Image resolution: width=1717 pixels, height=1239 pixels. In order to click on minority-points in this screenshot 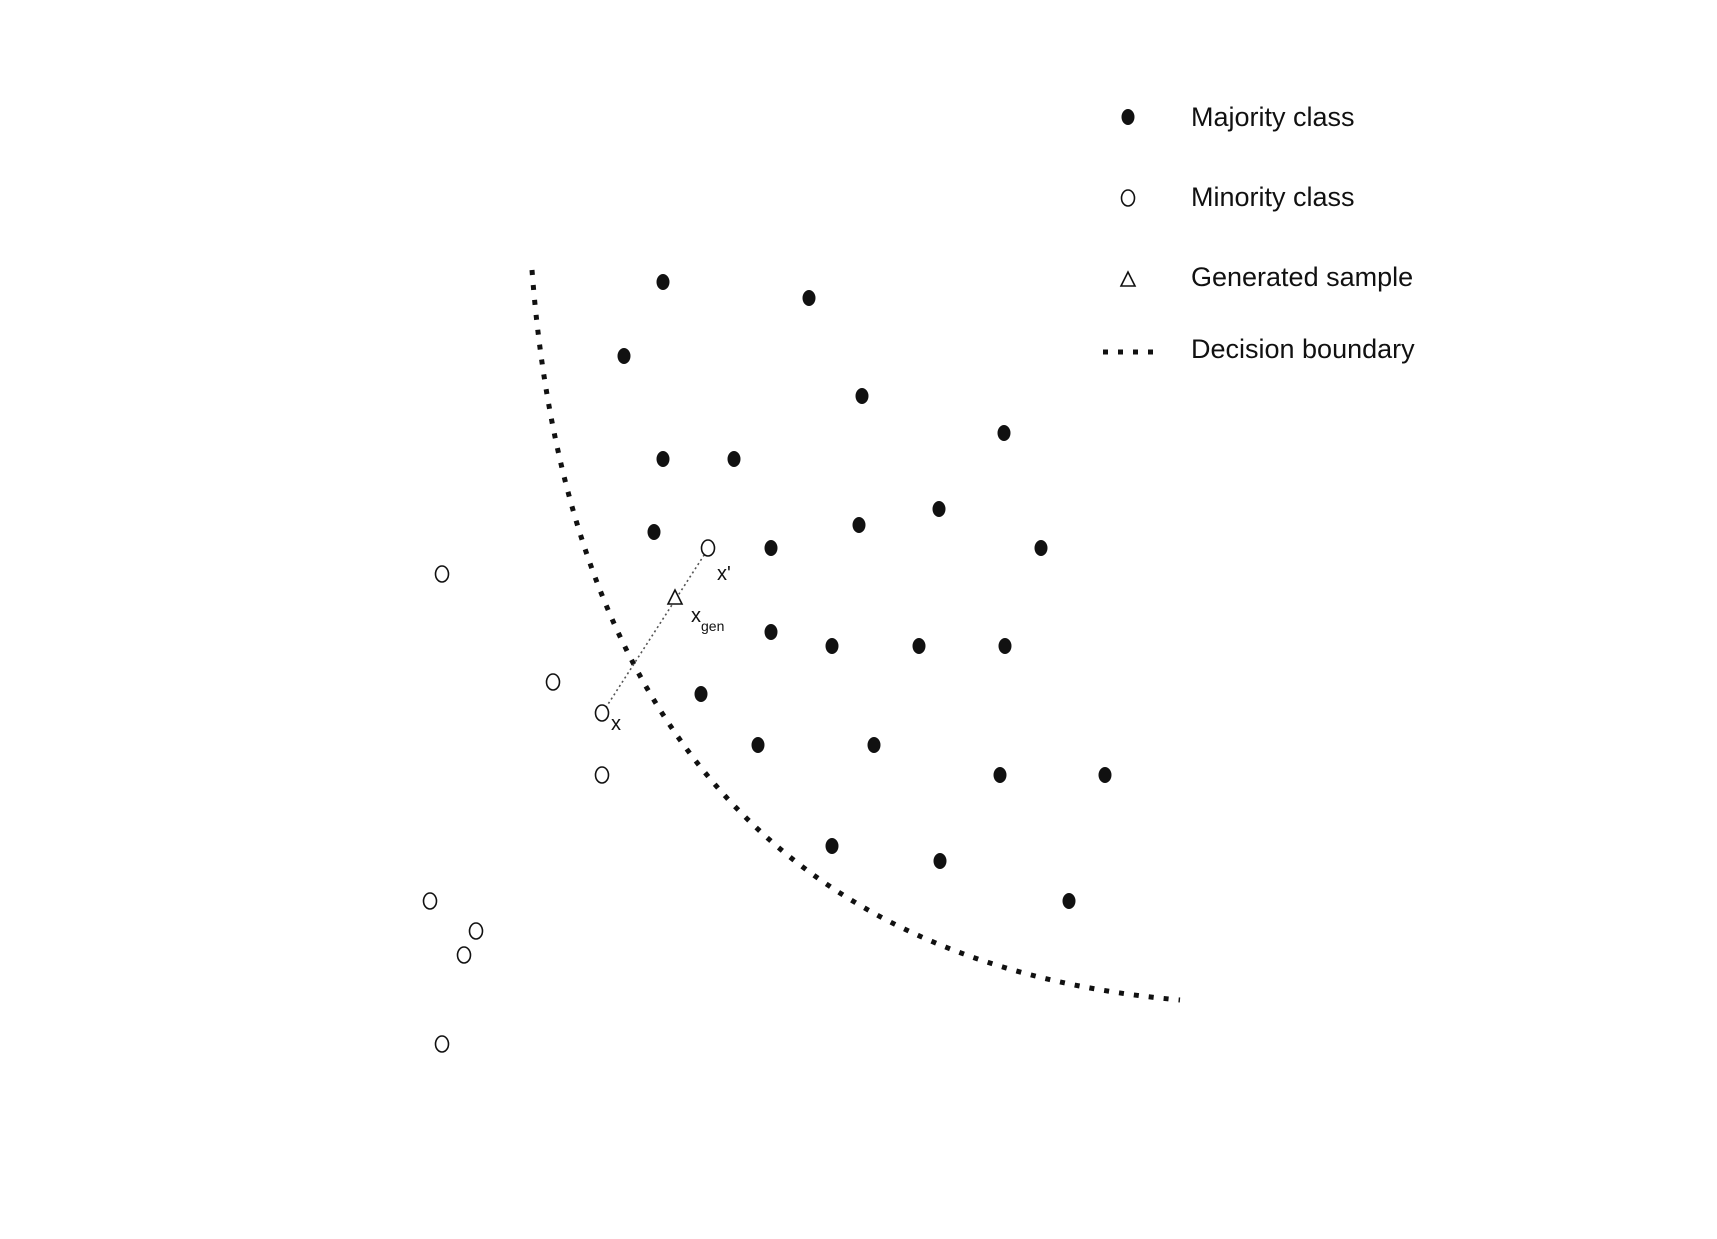, I will do `click(569, 796)`.